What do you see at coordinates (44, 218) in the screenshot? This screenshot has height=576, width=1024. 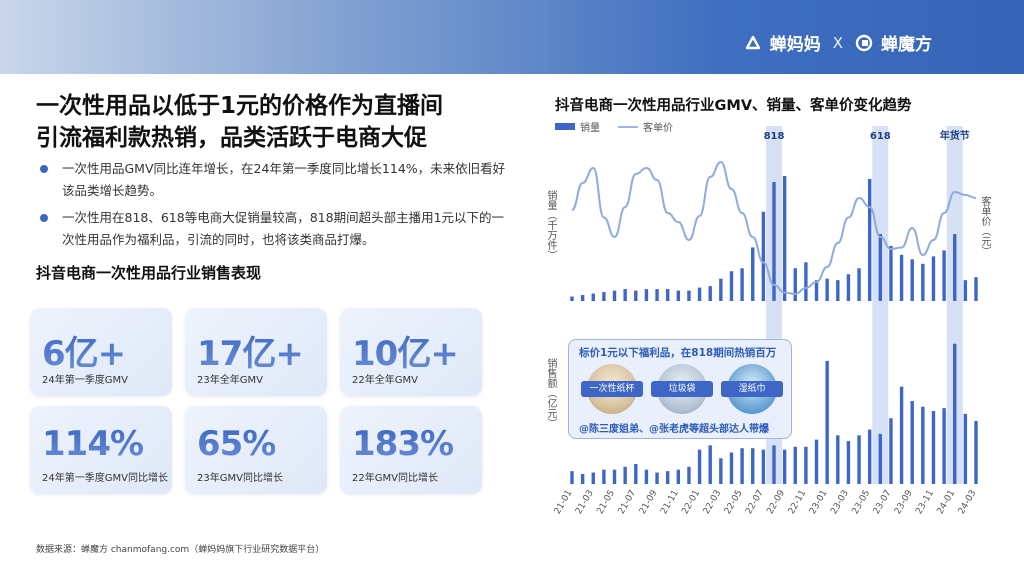 I see `bullet-dot-icon` at bounding box center [44, 218].